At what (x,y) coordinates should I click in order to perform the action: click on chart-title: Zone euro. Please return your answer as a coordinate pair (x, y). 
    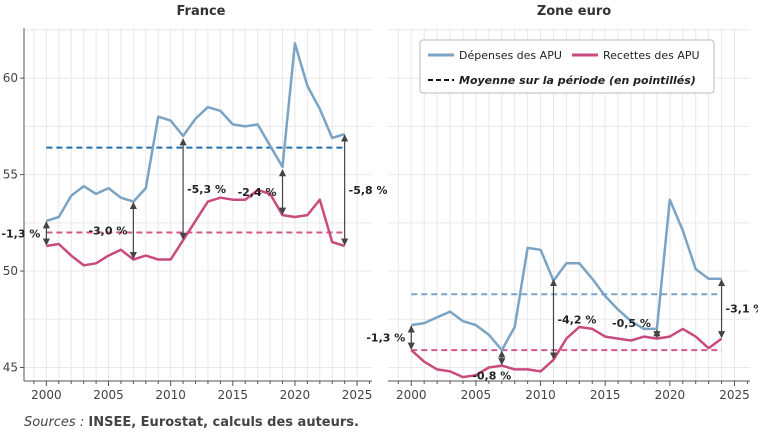
    Looking at the image, I should click on (574, 11).